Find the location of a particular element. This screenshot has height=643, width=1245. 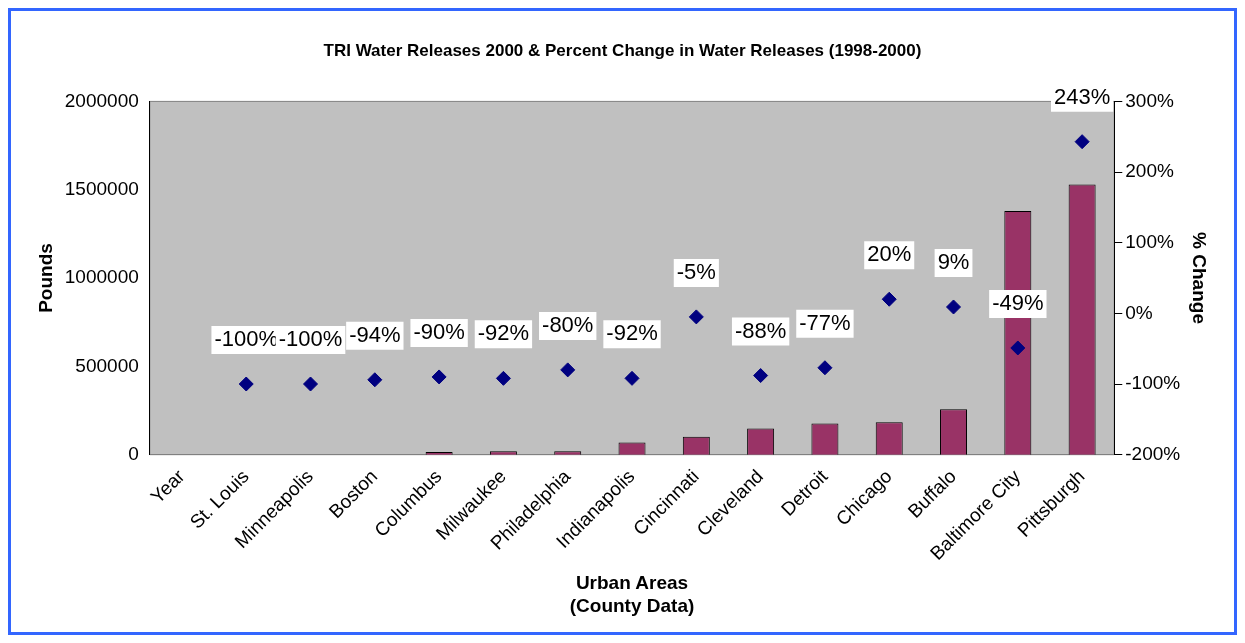

y2-tick-label: 100% is located at coordinates (1149, 241).